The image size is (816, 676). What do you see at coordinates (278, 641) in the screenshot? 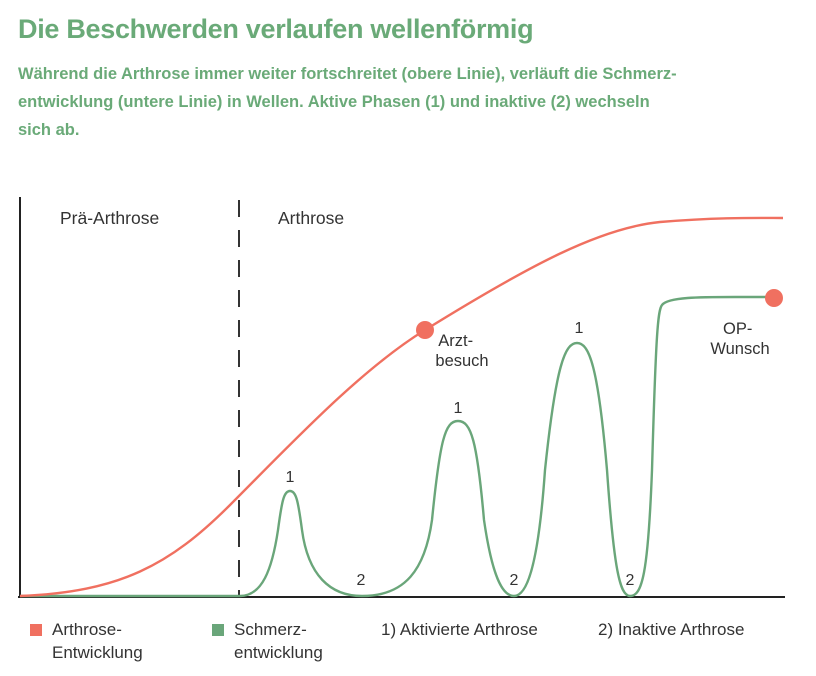
I see `legend-label-pain: Schmerz- entwicklung` at bounding box center [278, 641].